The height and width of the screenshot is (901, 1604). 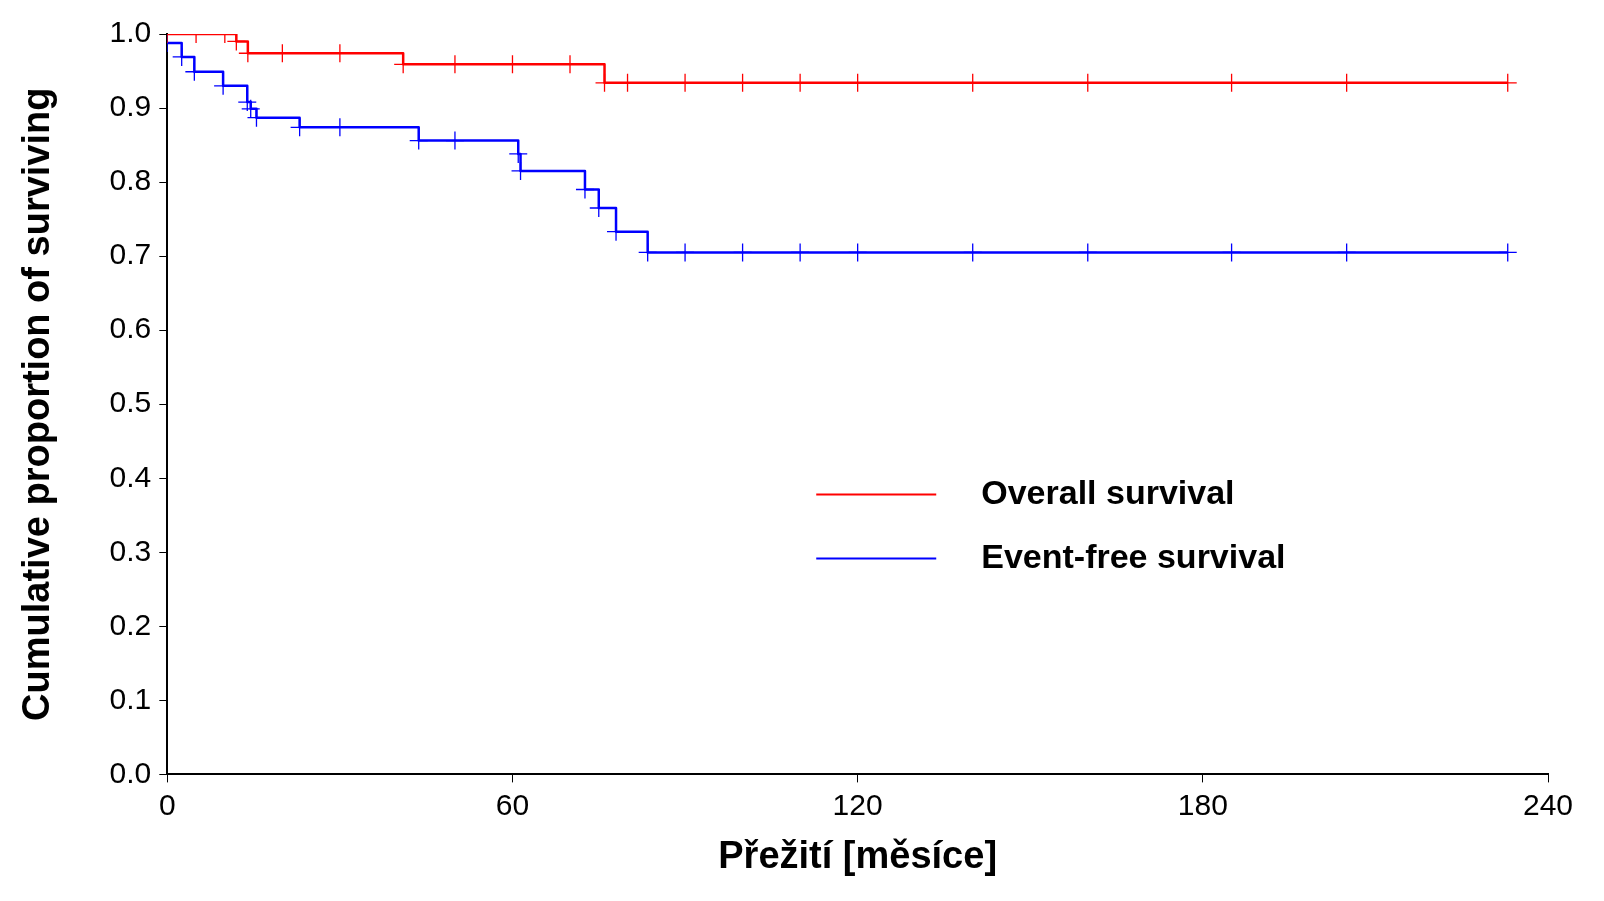 I want to click on y-axis-title: Cumulative proportion of surviving, so click(x=36, y=404).